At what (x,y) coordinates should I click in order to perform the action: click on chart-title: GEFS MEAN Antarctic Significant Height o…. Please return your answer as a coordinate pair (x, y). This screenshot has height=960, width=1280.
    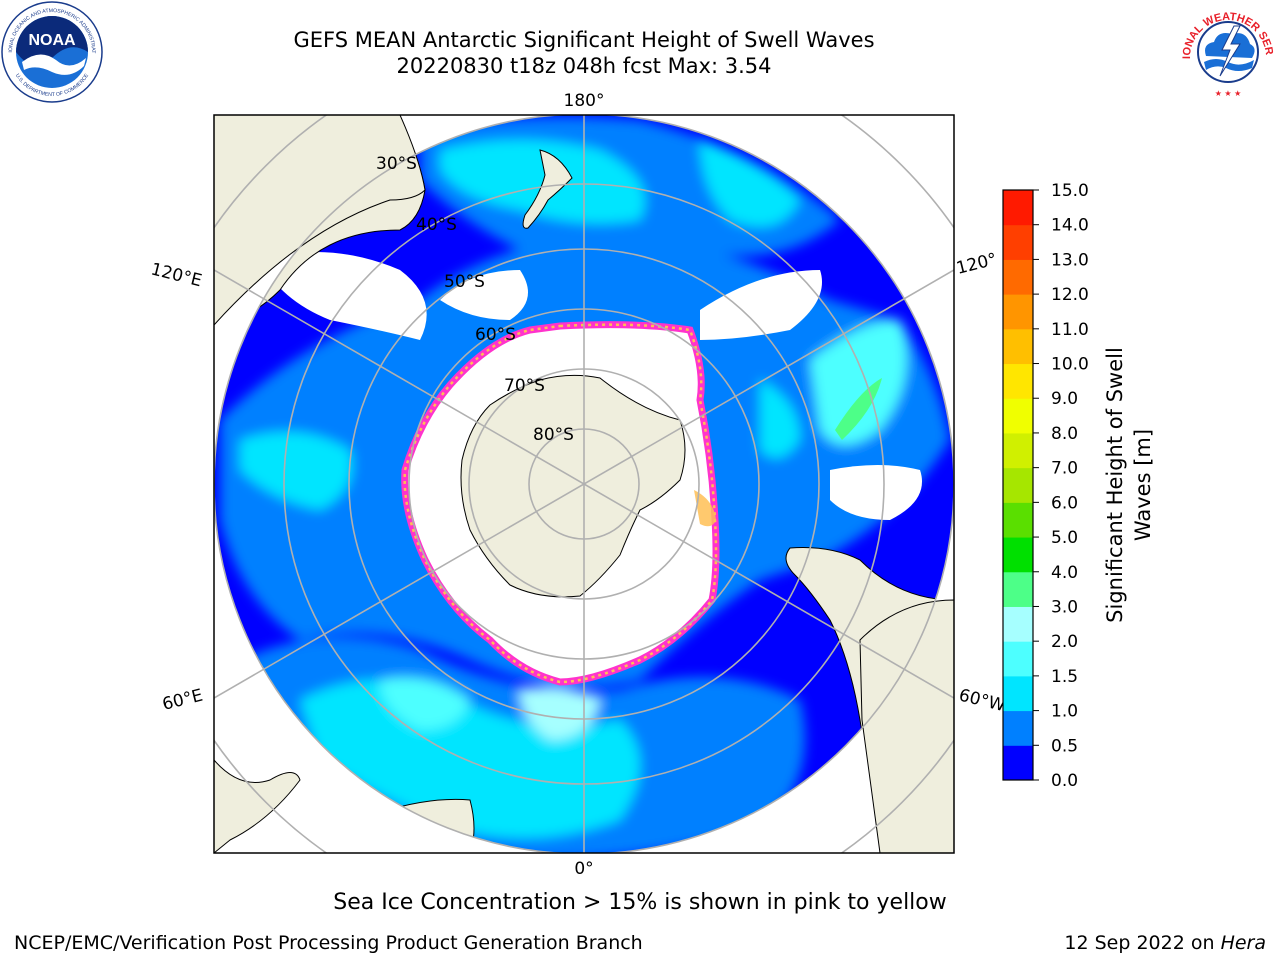
    Looking at the image, I should click on (584, 40).